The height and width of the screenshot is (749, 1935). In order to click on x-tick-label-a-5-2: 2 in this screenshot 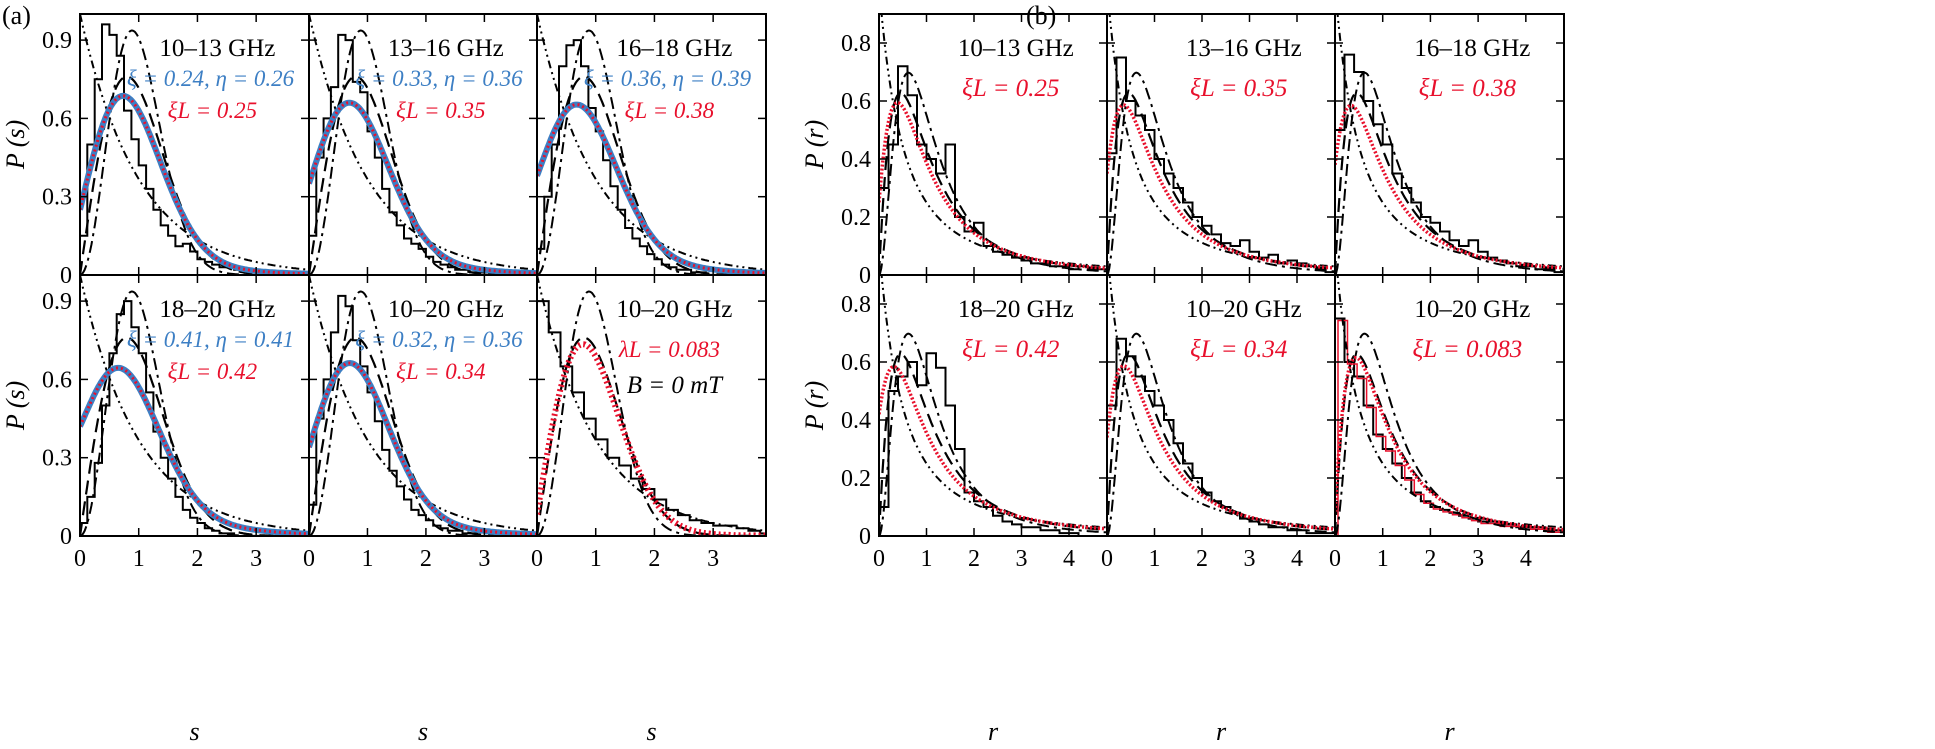, I will do `click(426, 559)`.